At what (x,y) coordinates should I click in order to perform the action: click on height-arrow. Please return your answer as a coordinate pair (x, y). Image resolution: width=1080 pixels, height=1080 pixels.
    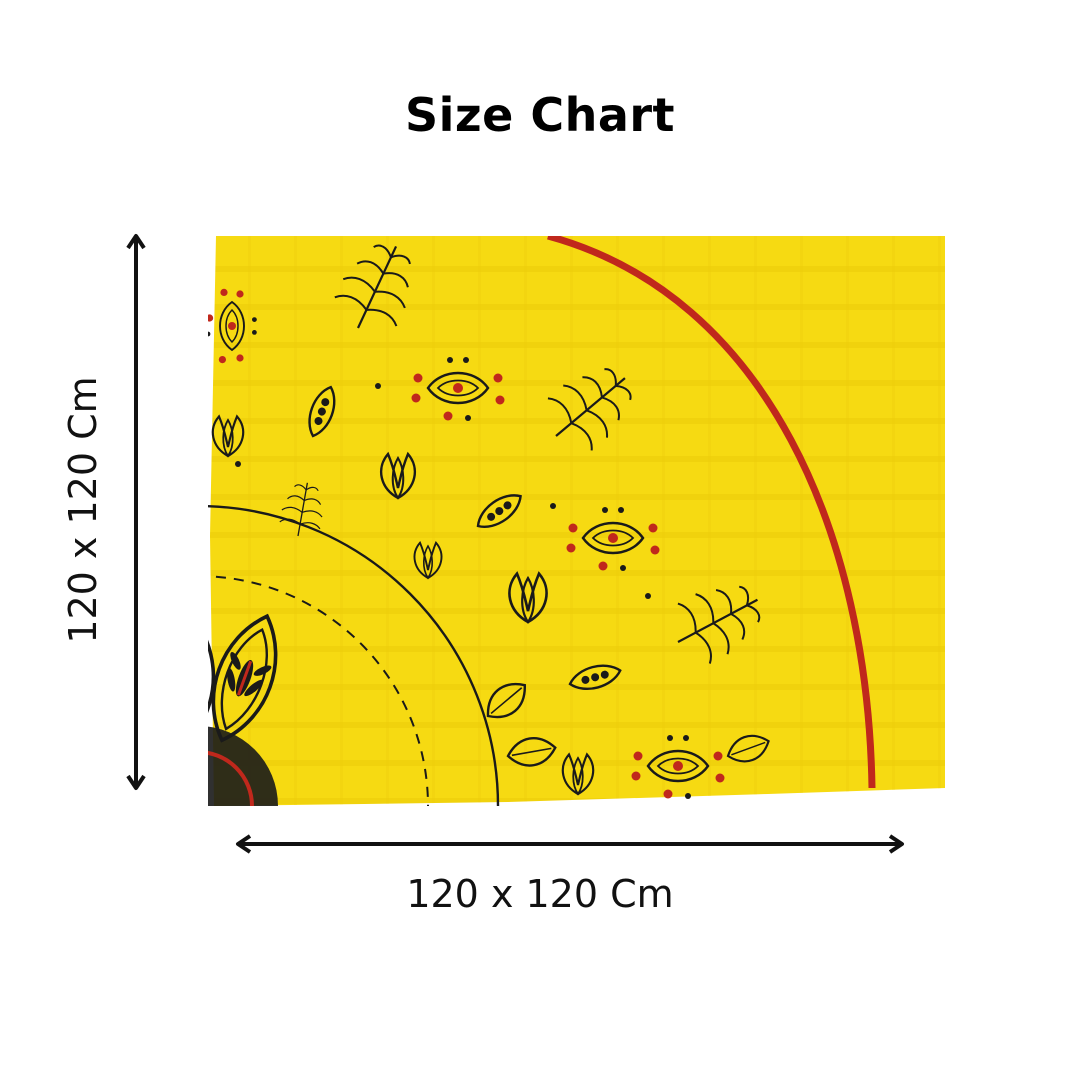
    Looking at the image, I should click on (136, 512).